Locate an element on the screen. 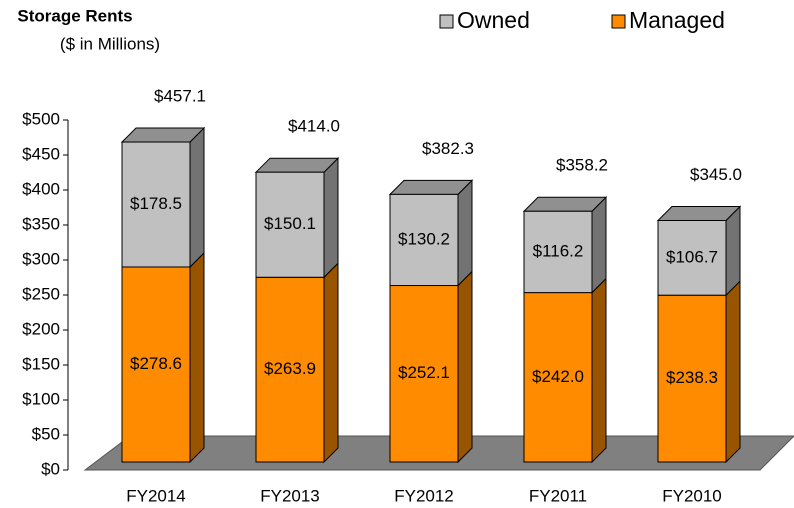 The image size is (794, 508). x-tick-label: FY2013 is located at coordinates (290, 495).